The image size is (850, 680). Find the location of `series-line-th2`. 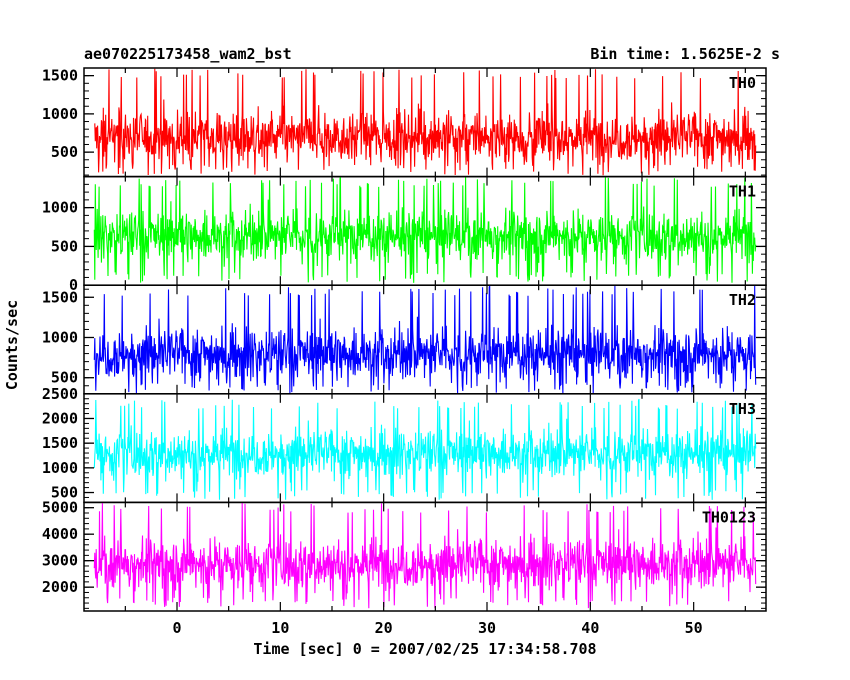

series-line-th2 is located at coordinates (425, 339).